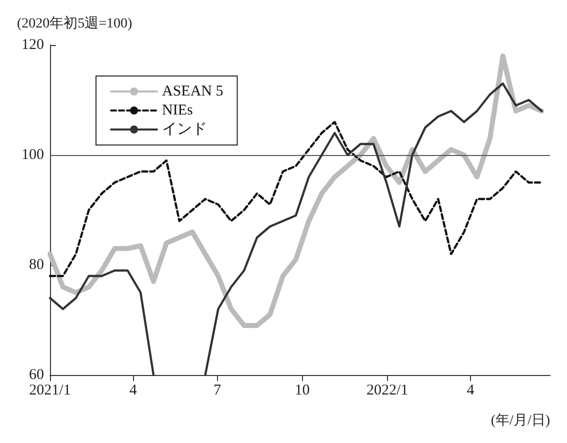 The image size is (567, 443). I want to click on x-axis-title: (年/月/日), so click(520, 420).